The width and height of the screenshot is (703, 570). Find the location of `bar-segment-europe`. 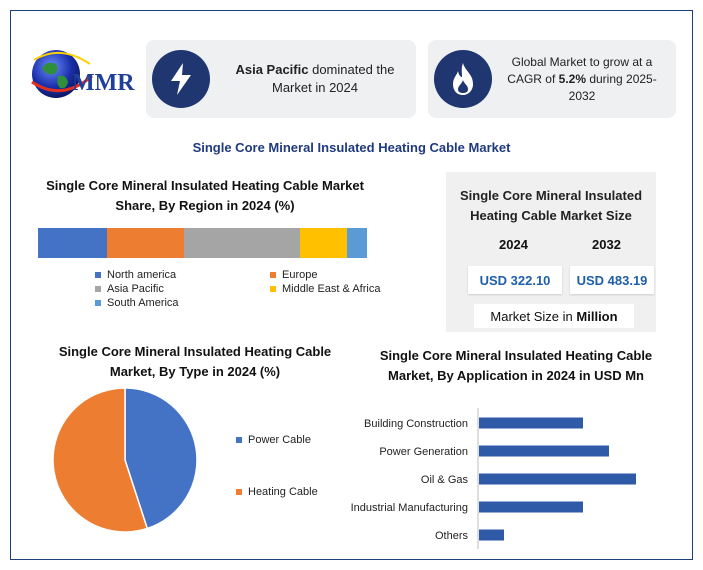

bar-segment-europe is located at coordinates (146, 243).